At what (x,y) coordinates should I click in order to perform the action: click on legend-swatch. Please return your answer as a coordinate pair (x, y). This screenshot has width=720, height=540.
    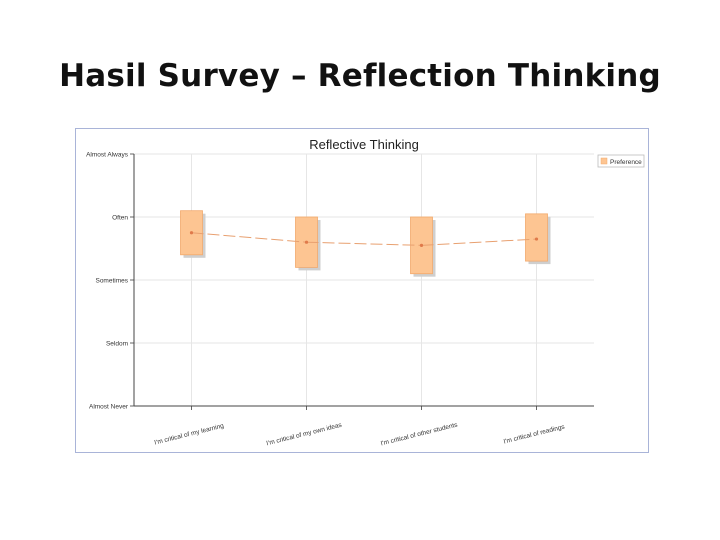
    Looking at the image, I should click on (604, 161).